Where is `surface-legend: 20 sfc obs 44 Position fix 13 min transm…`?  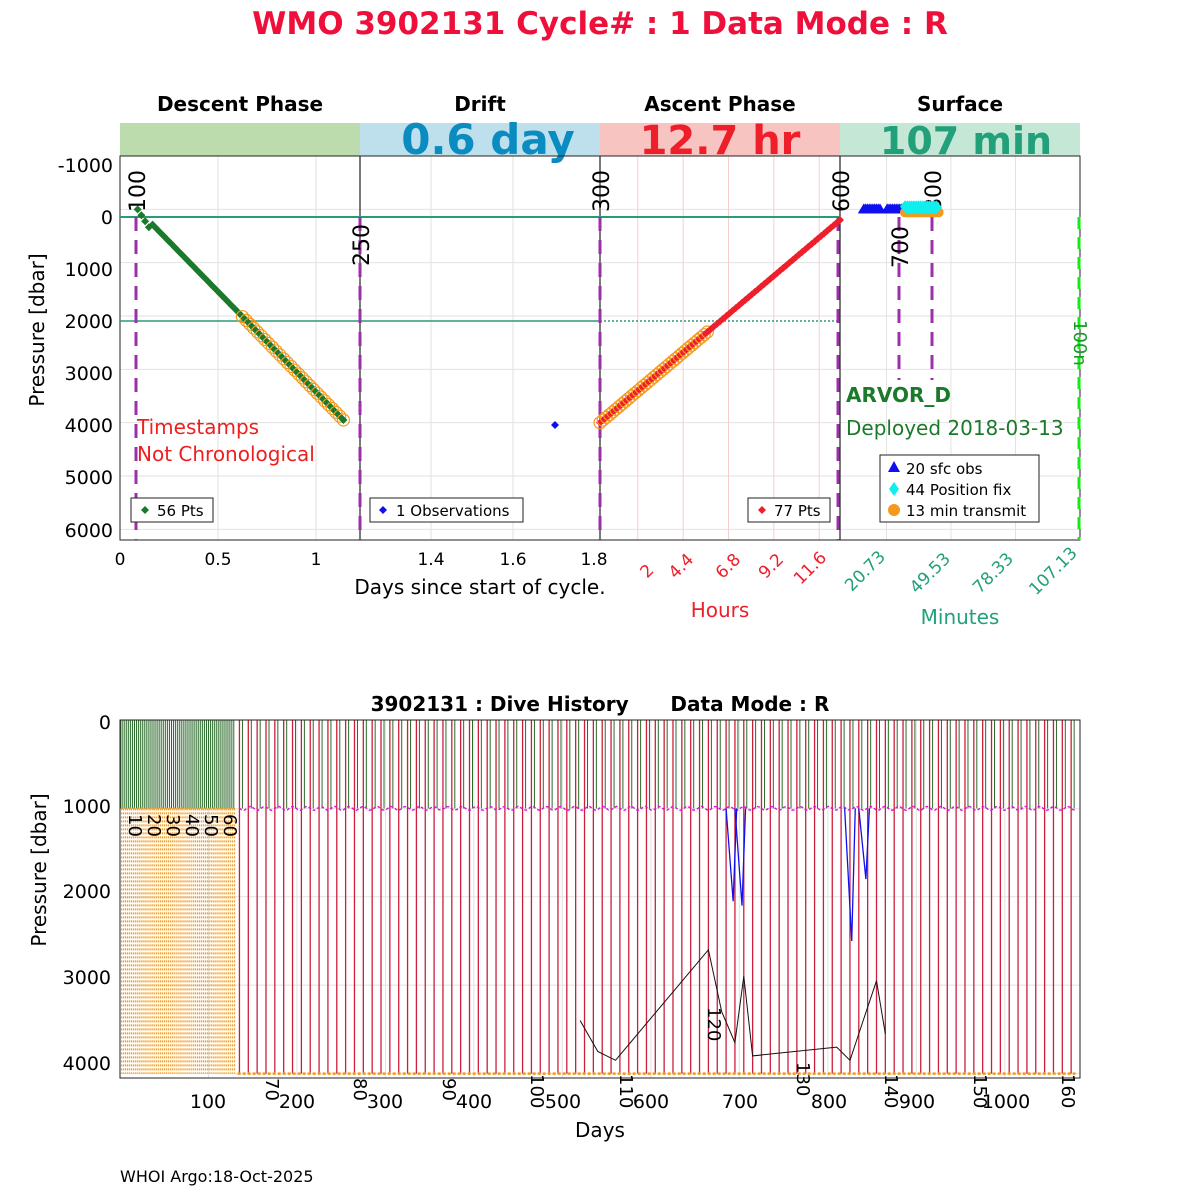 surface-legend: 20 sfc obs 44 Position fix 13 min transm… is located at coordinates (959, 488).